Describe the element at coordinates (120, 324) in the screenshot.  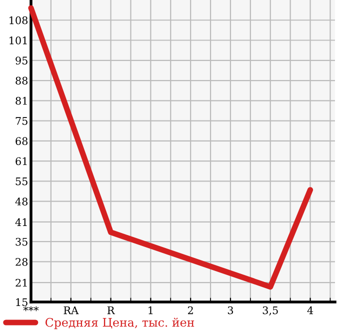
I see `legend-label: Средняя Цена, тыс. йен` at that location.